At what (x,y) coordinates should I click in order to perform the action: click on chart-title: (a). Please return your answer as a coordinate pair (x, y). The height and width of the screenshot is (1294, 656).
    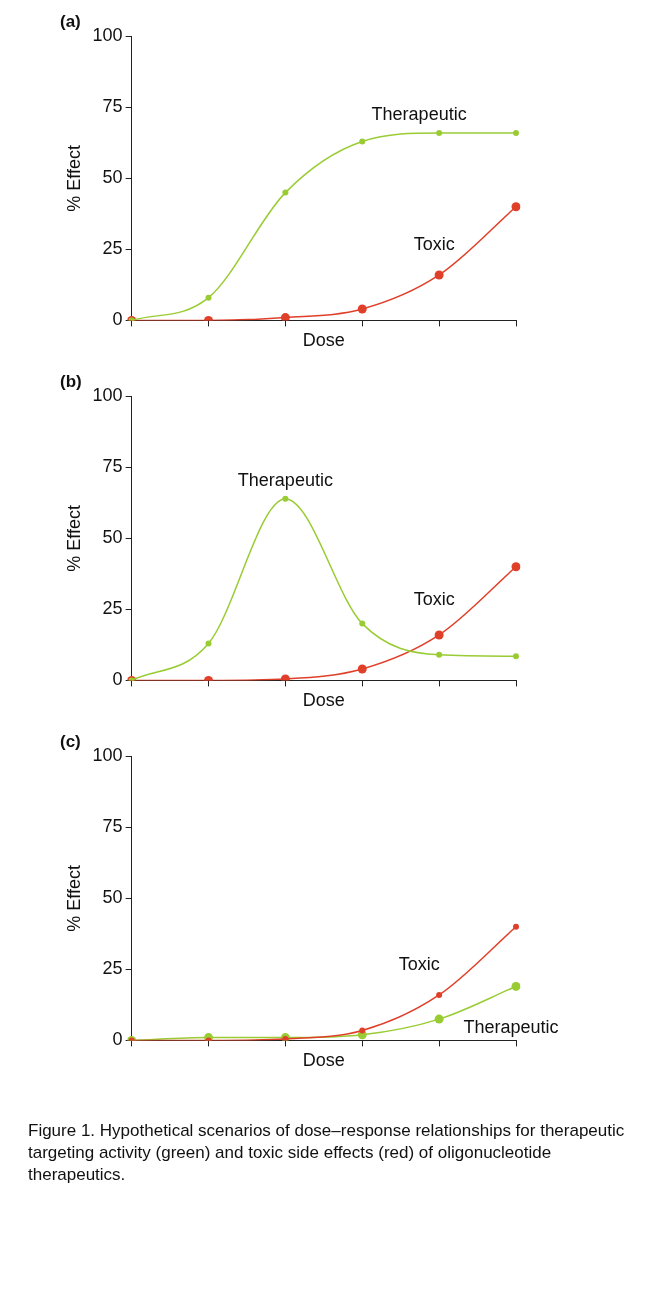
    Looking at the image, I should click on (70, 21).